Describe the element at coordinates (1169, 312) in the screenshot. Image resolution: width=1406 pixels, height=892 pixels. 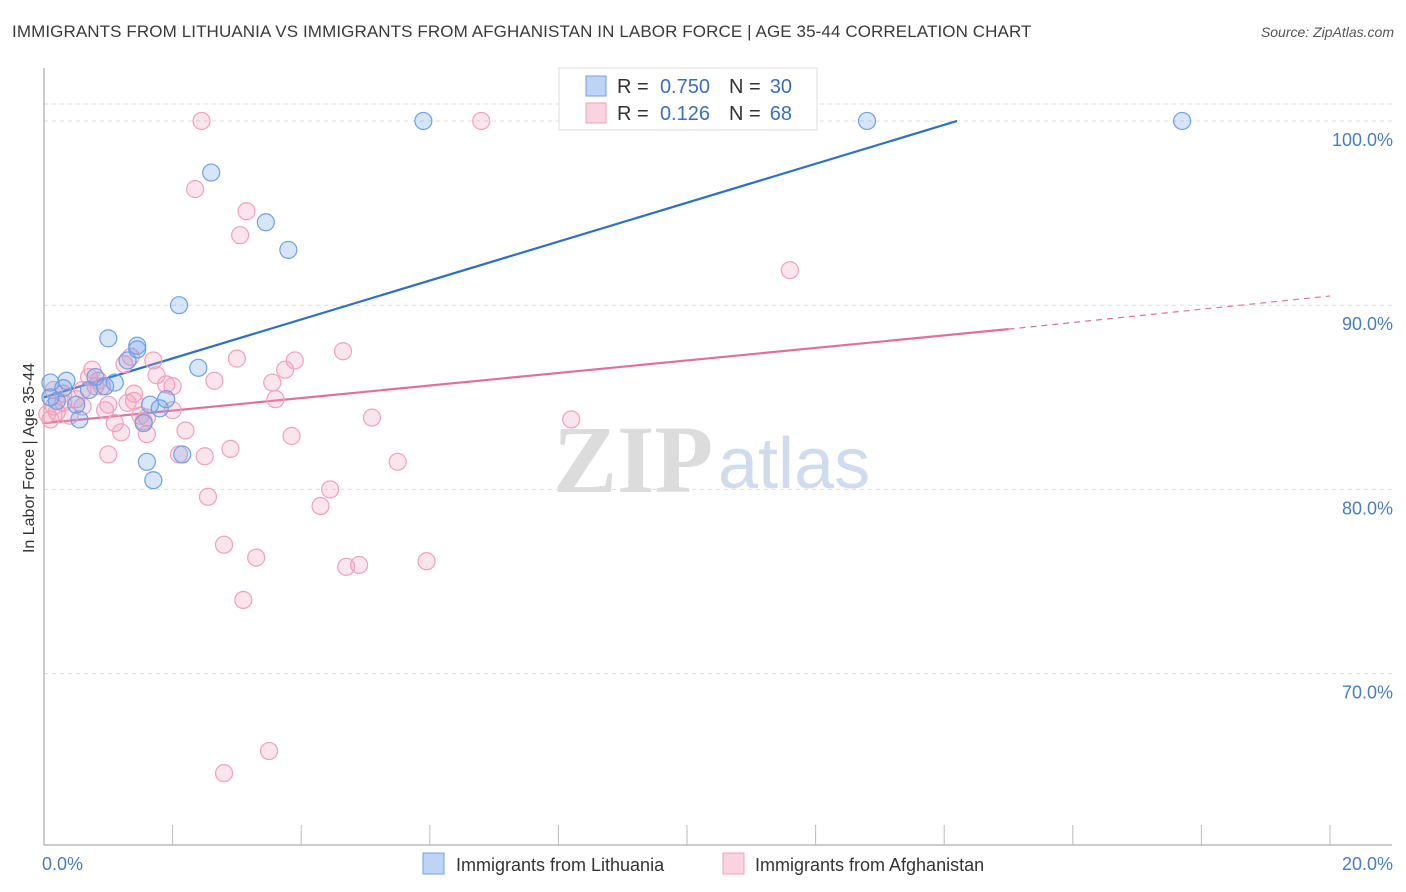
I see `afghanistan-trend-extension` at that location.